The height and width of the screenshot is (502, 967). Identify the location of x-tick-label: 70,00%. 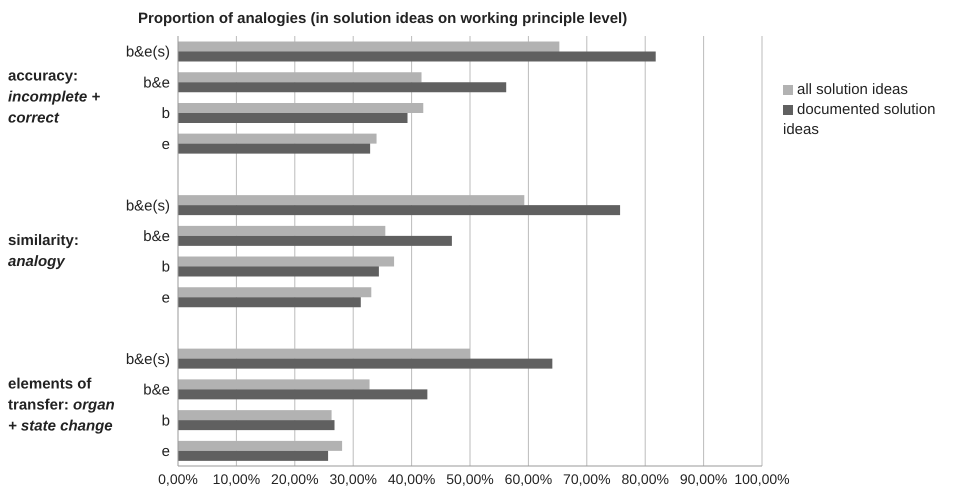
(587, 478).